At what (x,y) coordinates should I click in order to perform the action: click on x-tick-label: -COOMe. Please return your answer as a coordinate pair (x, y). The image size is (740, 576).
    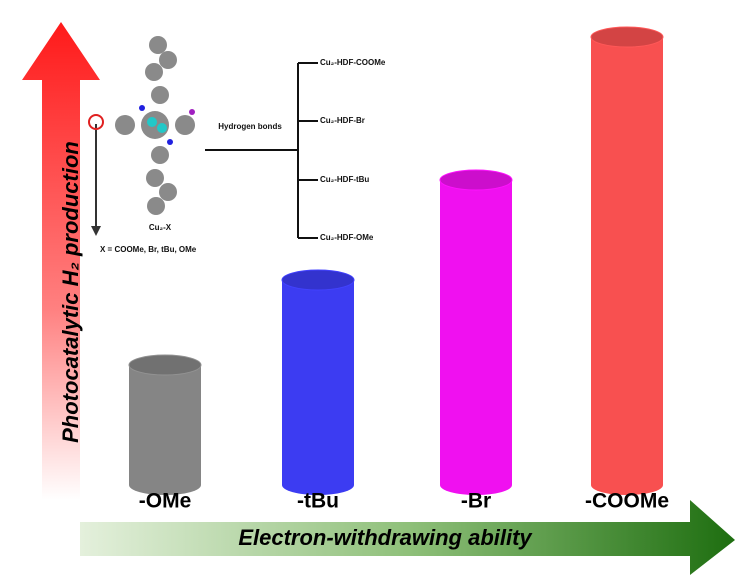
    Looking at the image, I should click on (627, 501).